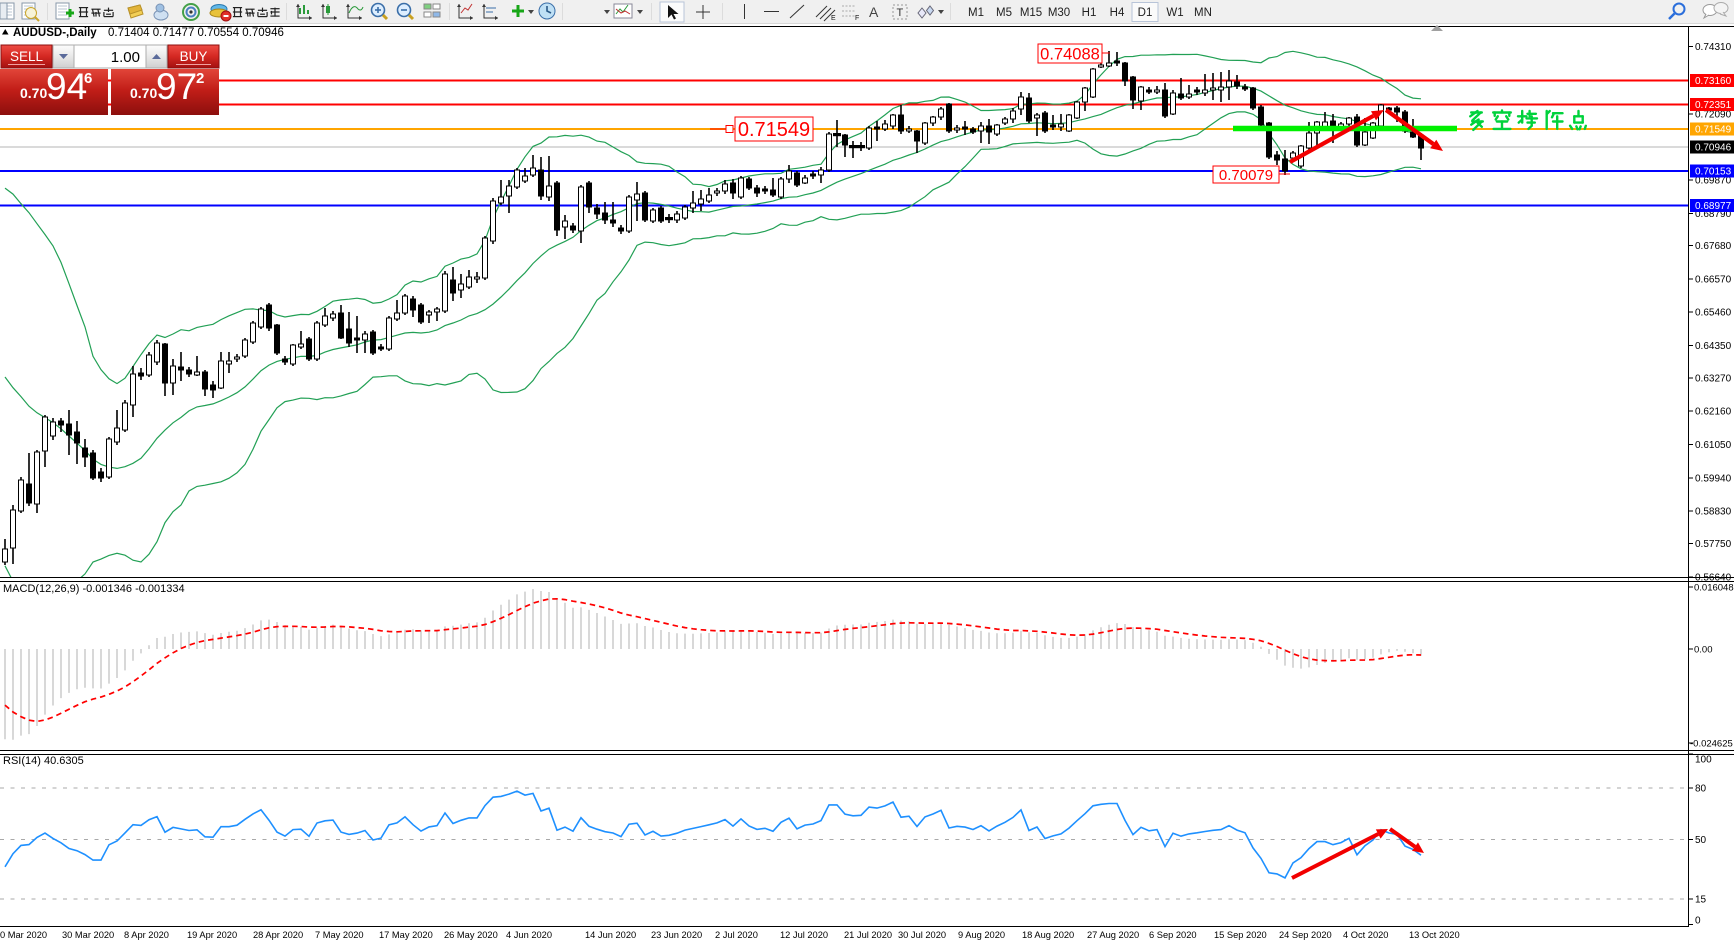 The height and width of the screenshot is (945, 1734). I want to click on svg-text: 0, so click(1698, 921).